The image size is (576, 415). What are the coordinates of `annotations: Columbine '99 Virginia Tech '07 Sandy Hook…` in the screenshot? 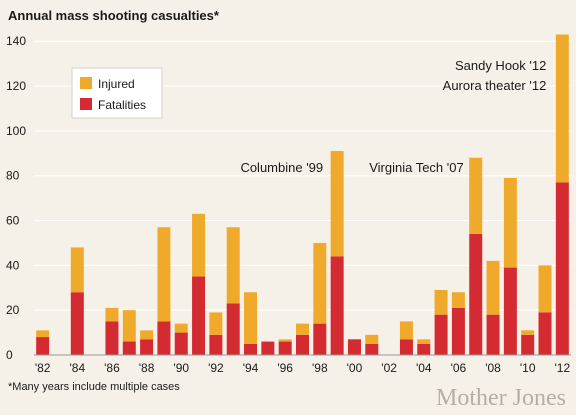 It's located at (393, 116).